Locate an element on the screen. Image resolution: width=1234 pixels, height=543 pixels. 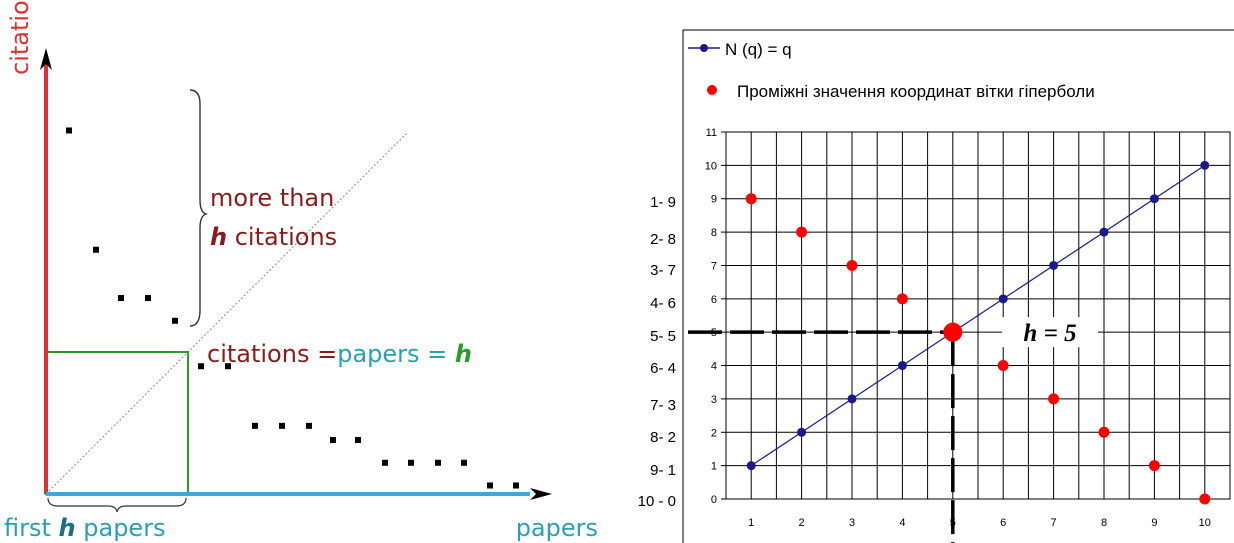
y-axis-label: citations is located at coordinates (20, 37).